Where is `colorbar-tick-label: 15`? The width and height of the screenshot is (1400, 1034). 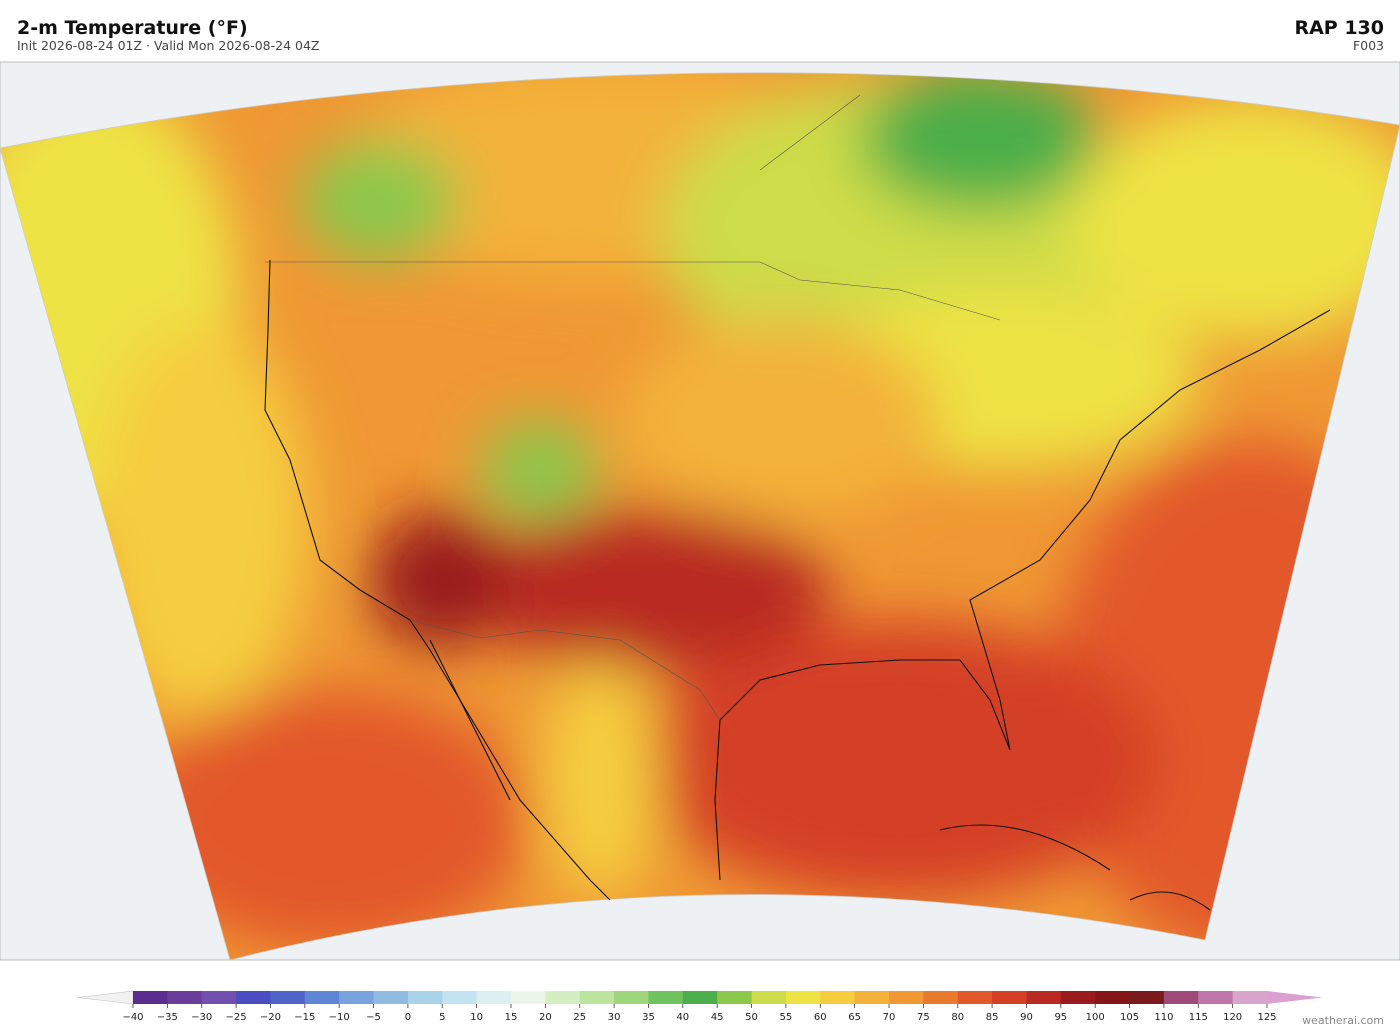
colorbar-tick-label: 15 is located at coordinates (511, 1017).